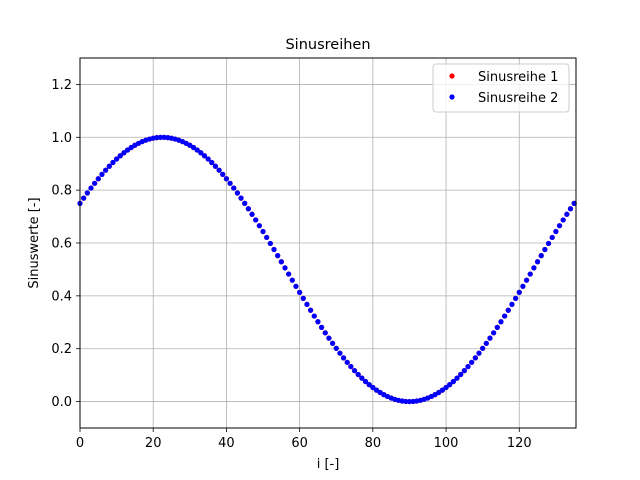 The height and width of the screenshot is (480, 640). I want to click on x-tick-label: 80, so click(373, 443).